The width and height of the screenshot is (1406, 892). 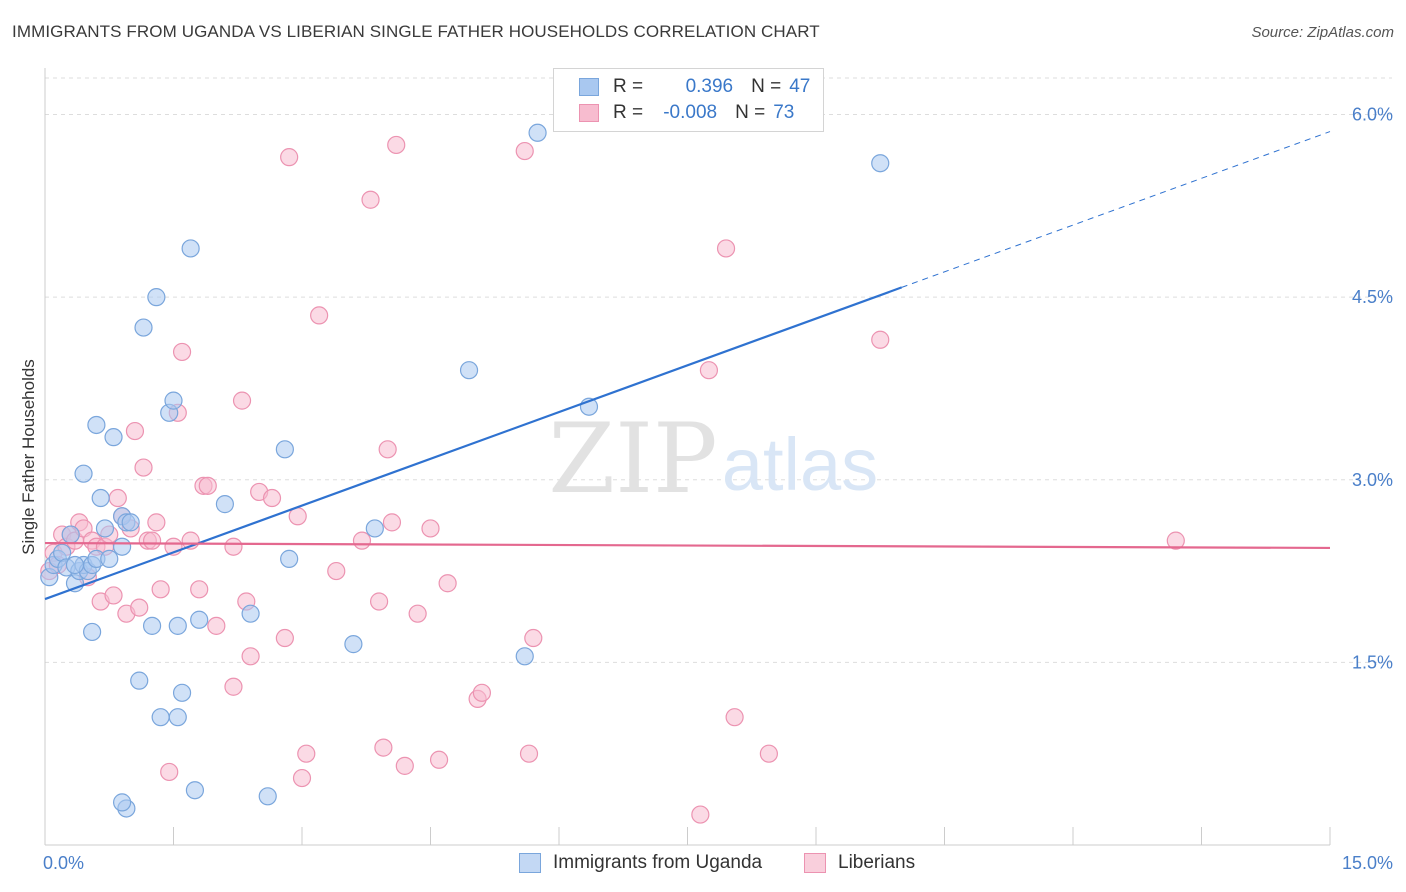 What do you see at coordinates (800, 86) in the screenshot?
I see `n-value: 47` at bounding box center [800, 86].